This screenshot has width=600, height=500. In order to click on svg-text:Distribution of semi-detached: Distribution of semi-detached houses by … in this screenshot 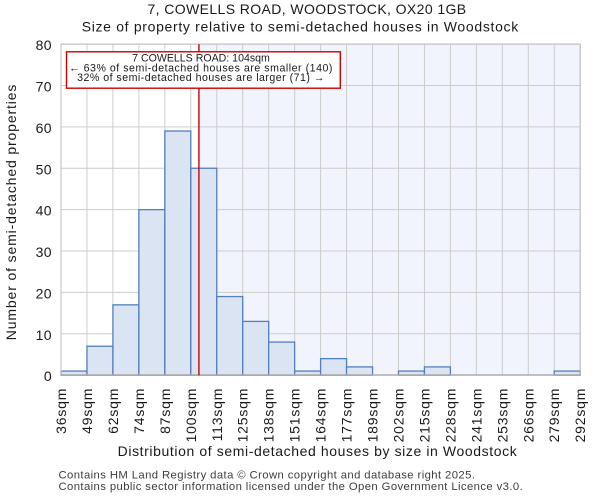, I will do `click(318, 451)`.